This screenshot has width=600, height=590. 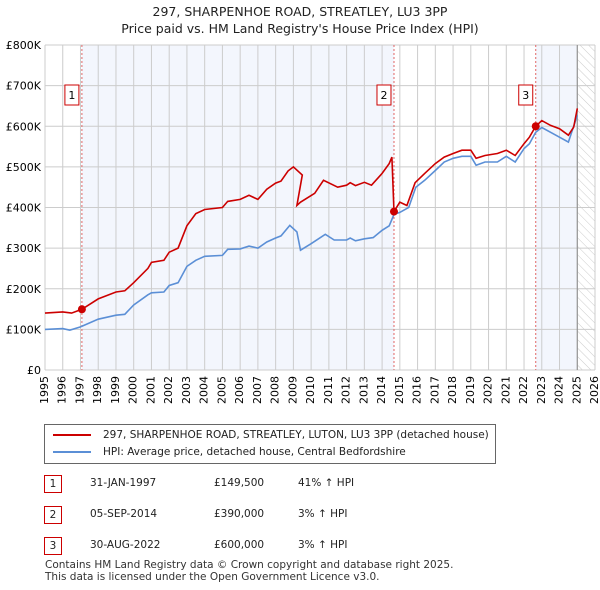 What do you see at coordinates (24, 45) in the screenshot?
I see `y-tick-label: £800K` at bounding box center [24, 45].